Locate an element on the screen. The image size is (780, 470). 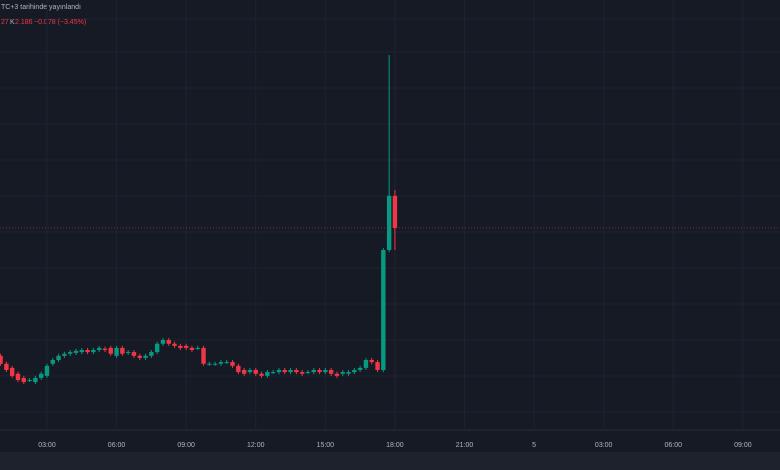
x-tick-label: 12:00 is located at coordinates (256, 445).